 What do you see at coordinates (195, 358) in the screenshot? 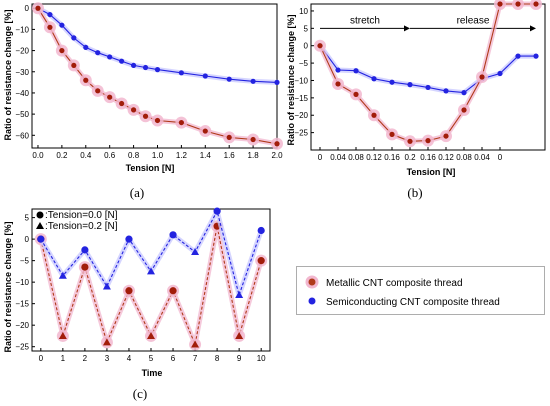
I see `chart-c-x-tick-label: 7` at bounding box center [195, 358].